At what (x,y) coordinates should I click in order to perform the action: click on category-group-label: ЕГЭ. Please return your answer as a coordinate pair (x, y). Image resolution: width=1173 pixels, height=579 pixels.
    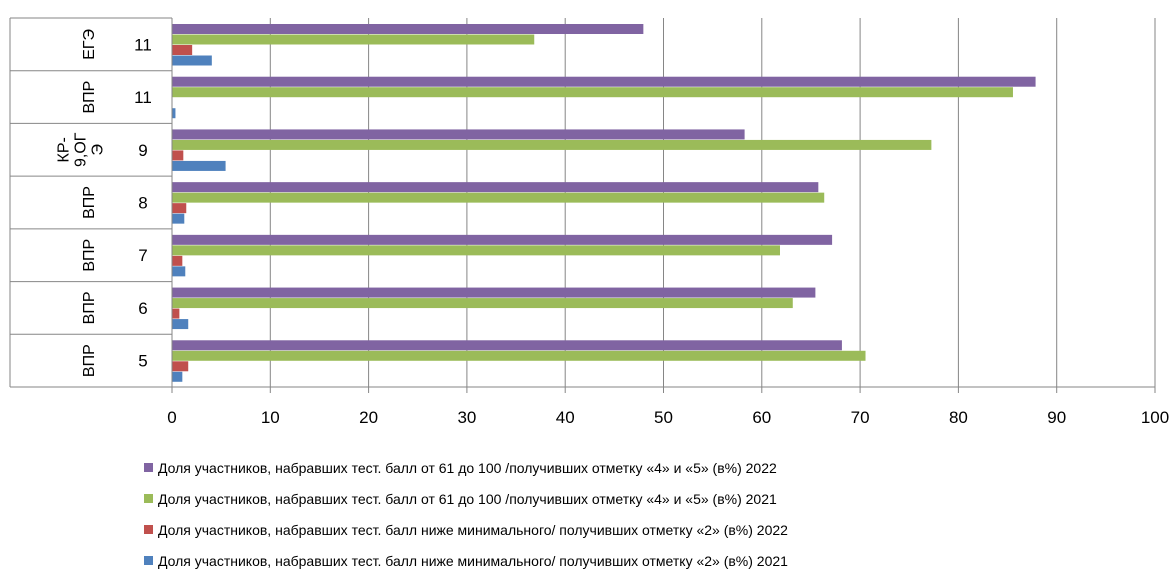
    Looking at the image, I should click on (89, 44).